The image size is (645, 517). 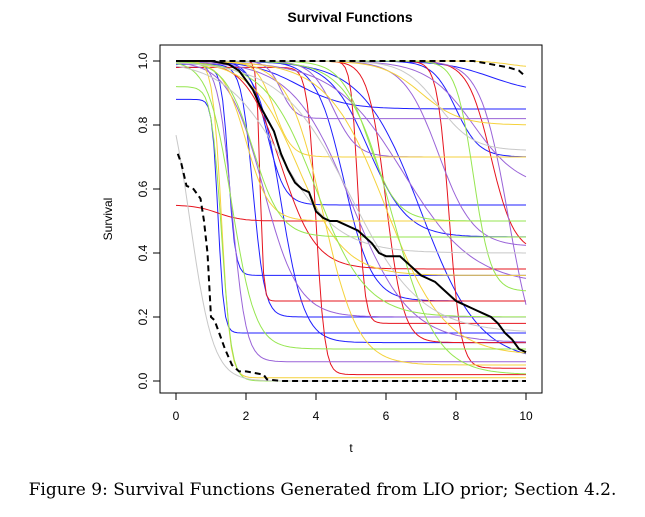 I want to click on y-tick-label: 1.0, so click(x=143, y=60).